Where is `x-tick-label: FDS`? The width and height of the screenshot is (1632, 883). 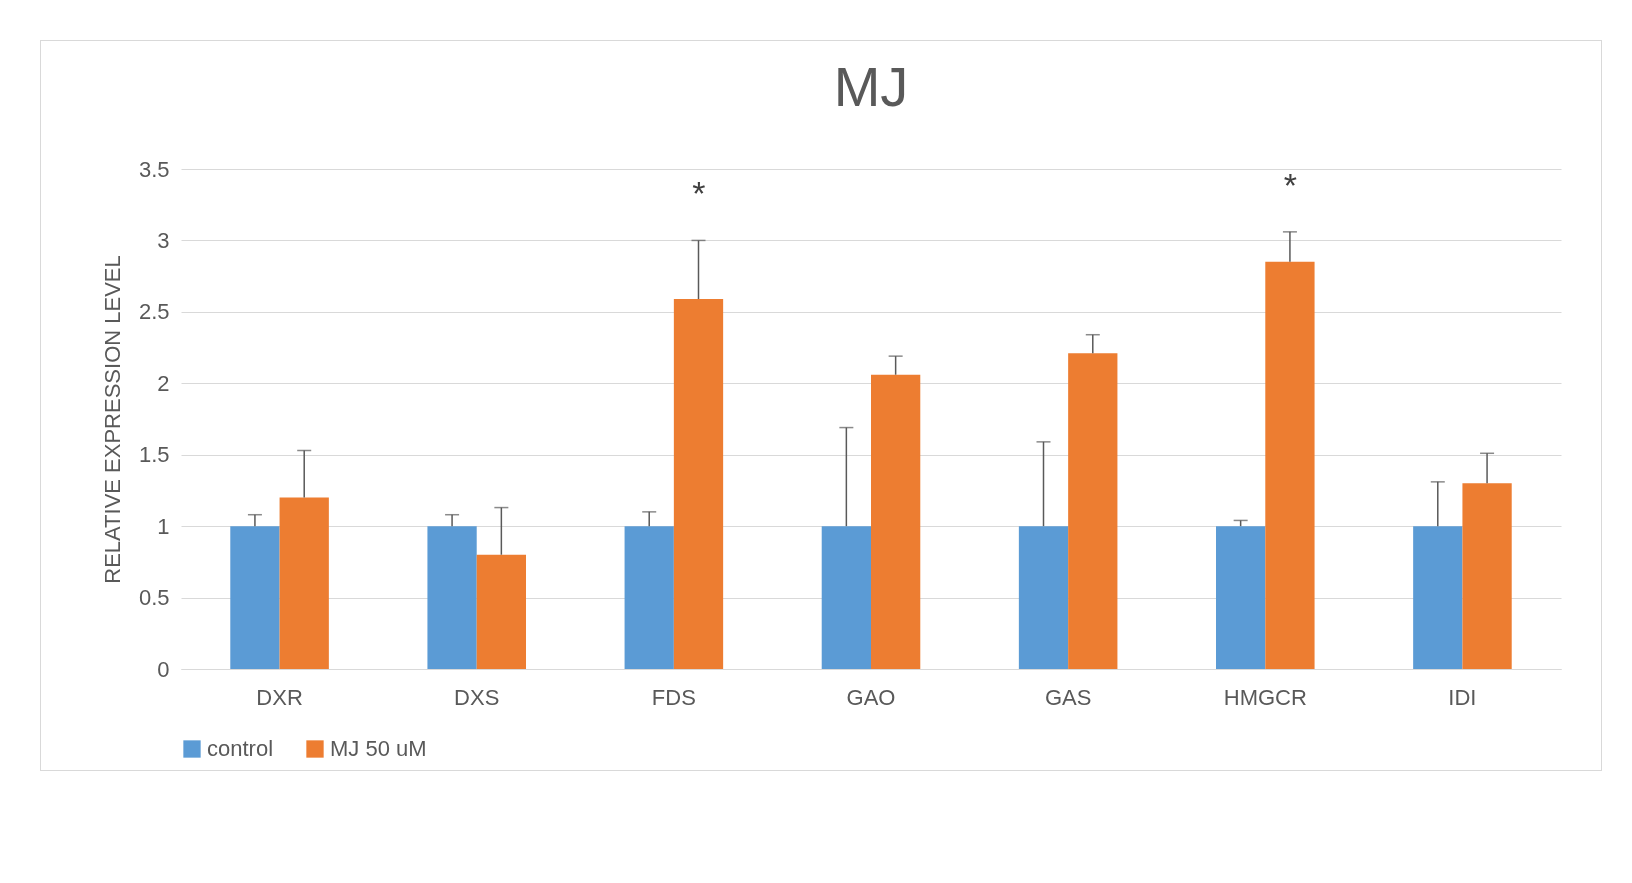 x-tick-label: FDS is located at coordinates (673, 697).